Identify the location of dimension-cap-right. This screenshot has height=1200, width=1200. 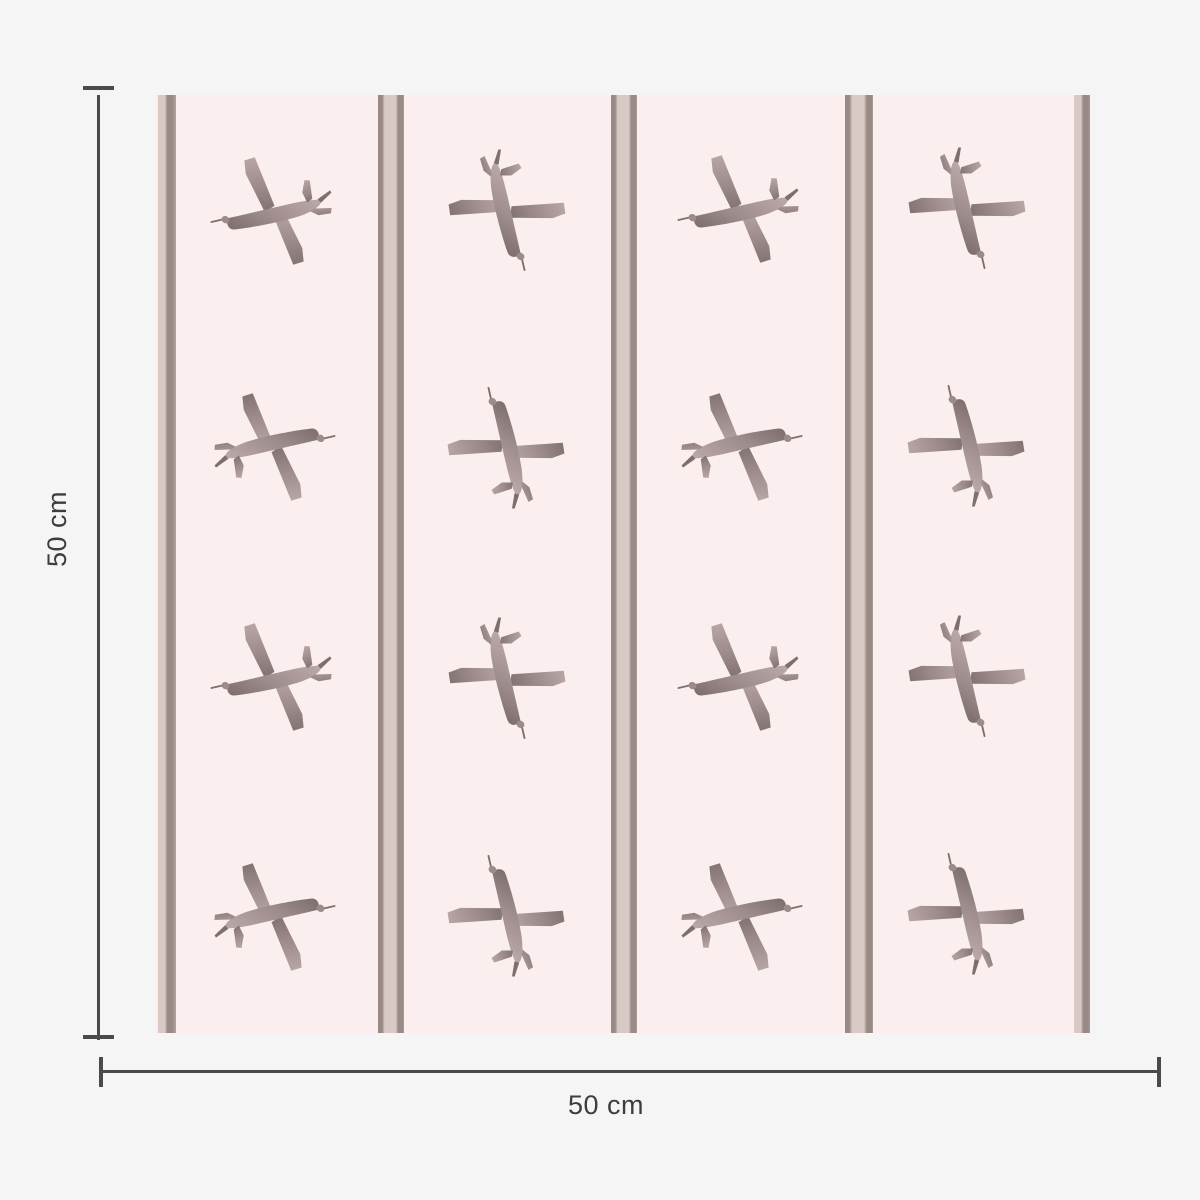
(1159, 1072).